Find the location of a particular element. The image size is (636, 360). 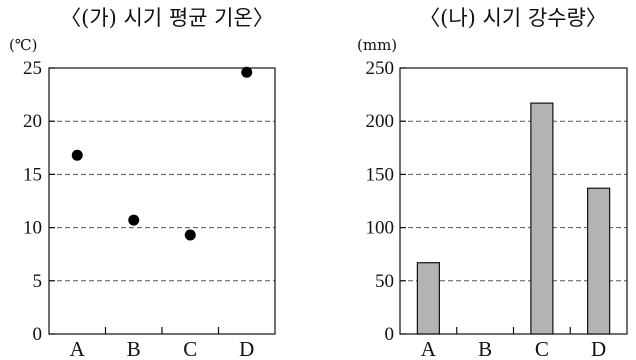

temperature-categories: A B C D is located at coordinates (162, 348).